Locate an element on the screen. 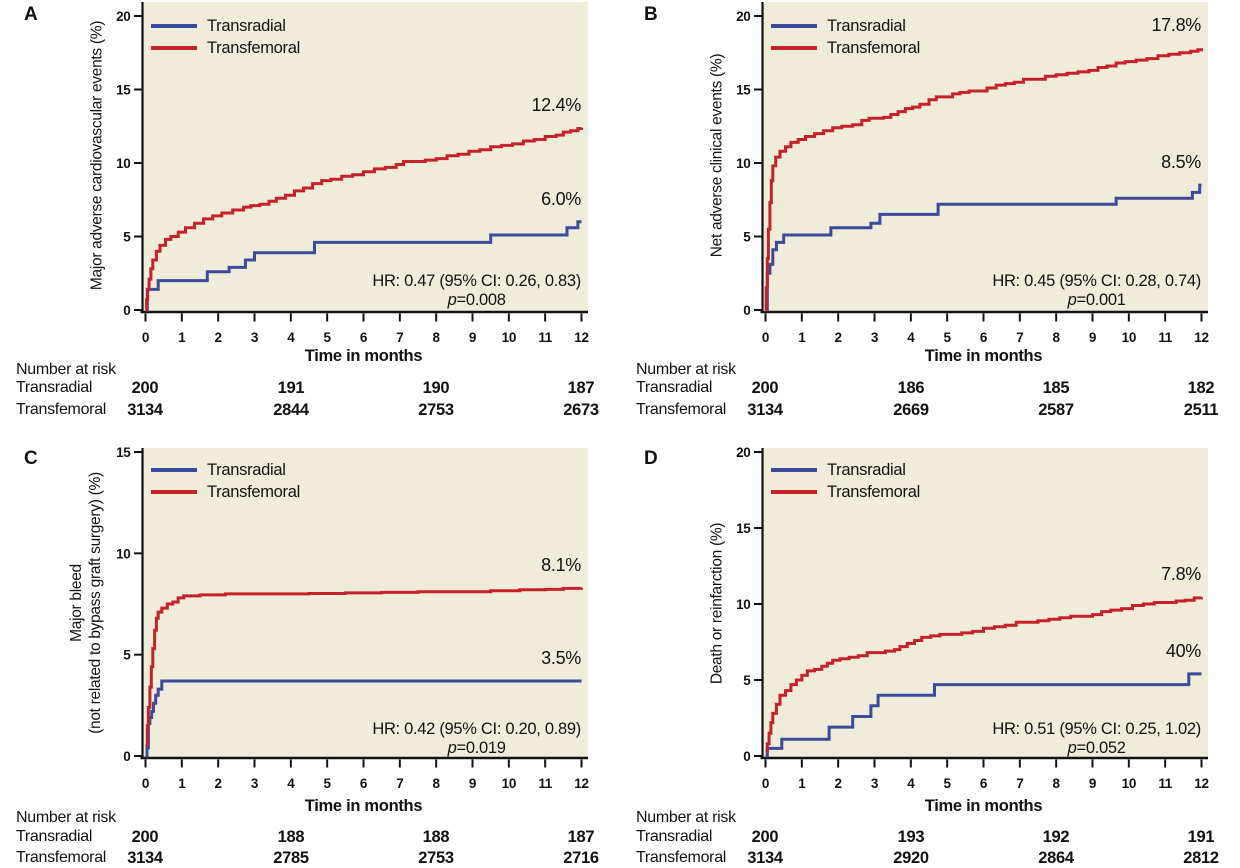 Image resolution: width=1240 pixels, height=868 pixels. p-value-text: p=0.052 is located at coordinates (1096, 748).